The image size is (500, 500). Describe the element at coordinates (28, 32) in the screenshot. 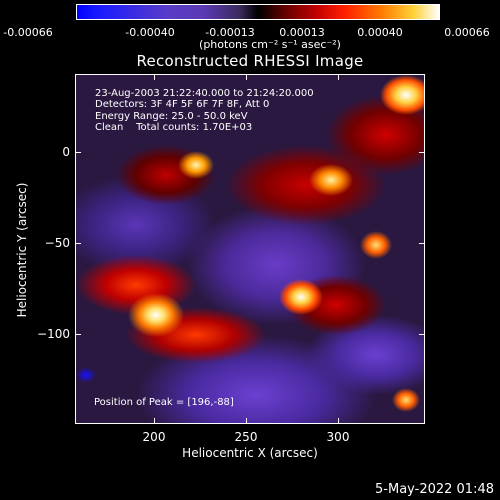

I see `colorbar-label: -0.00066` at that location.